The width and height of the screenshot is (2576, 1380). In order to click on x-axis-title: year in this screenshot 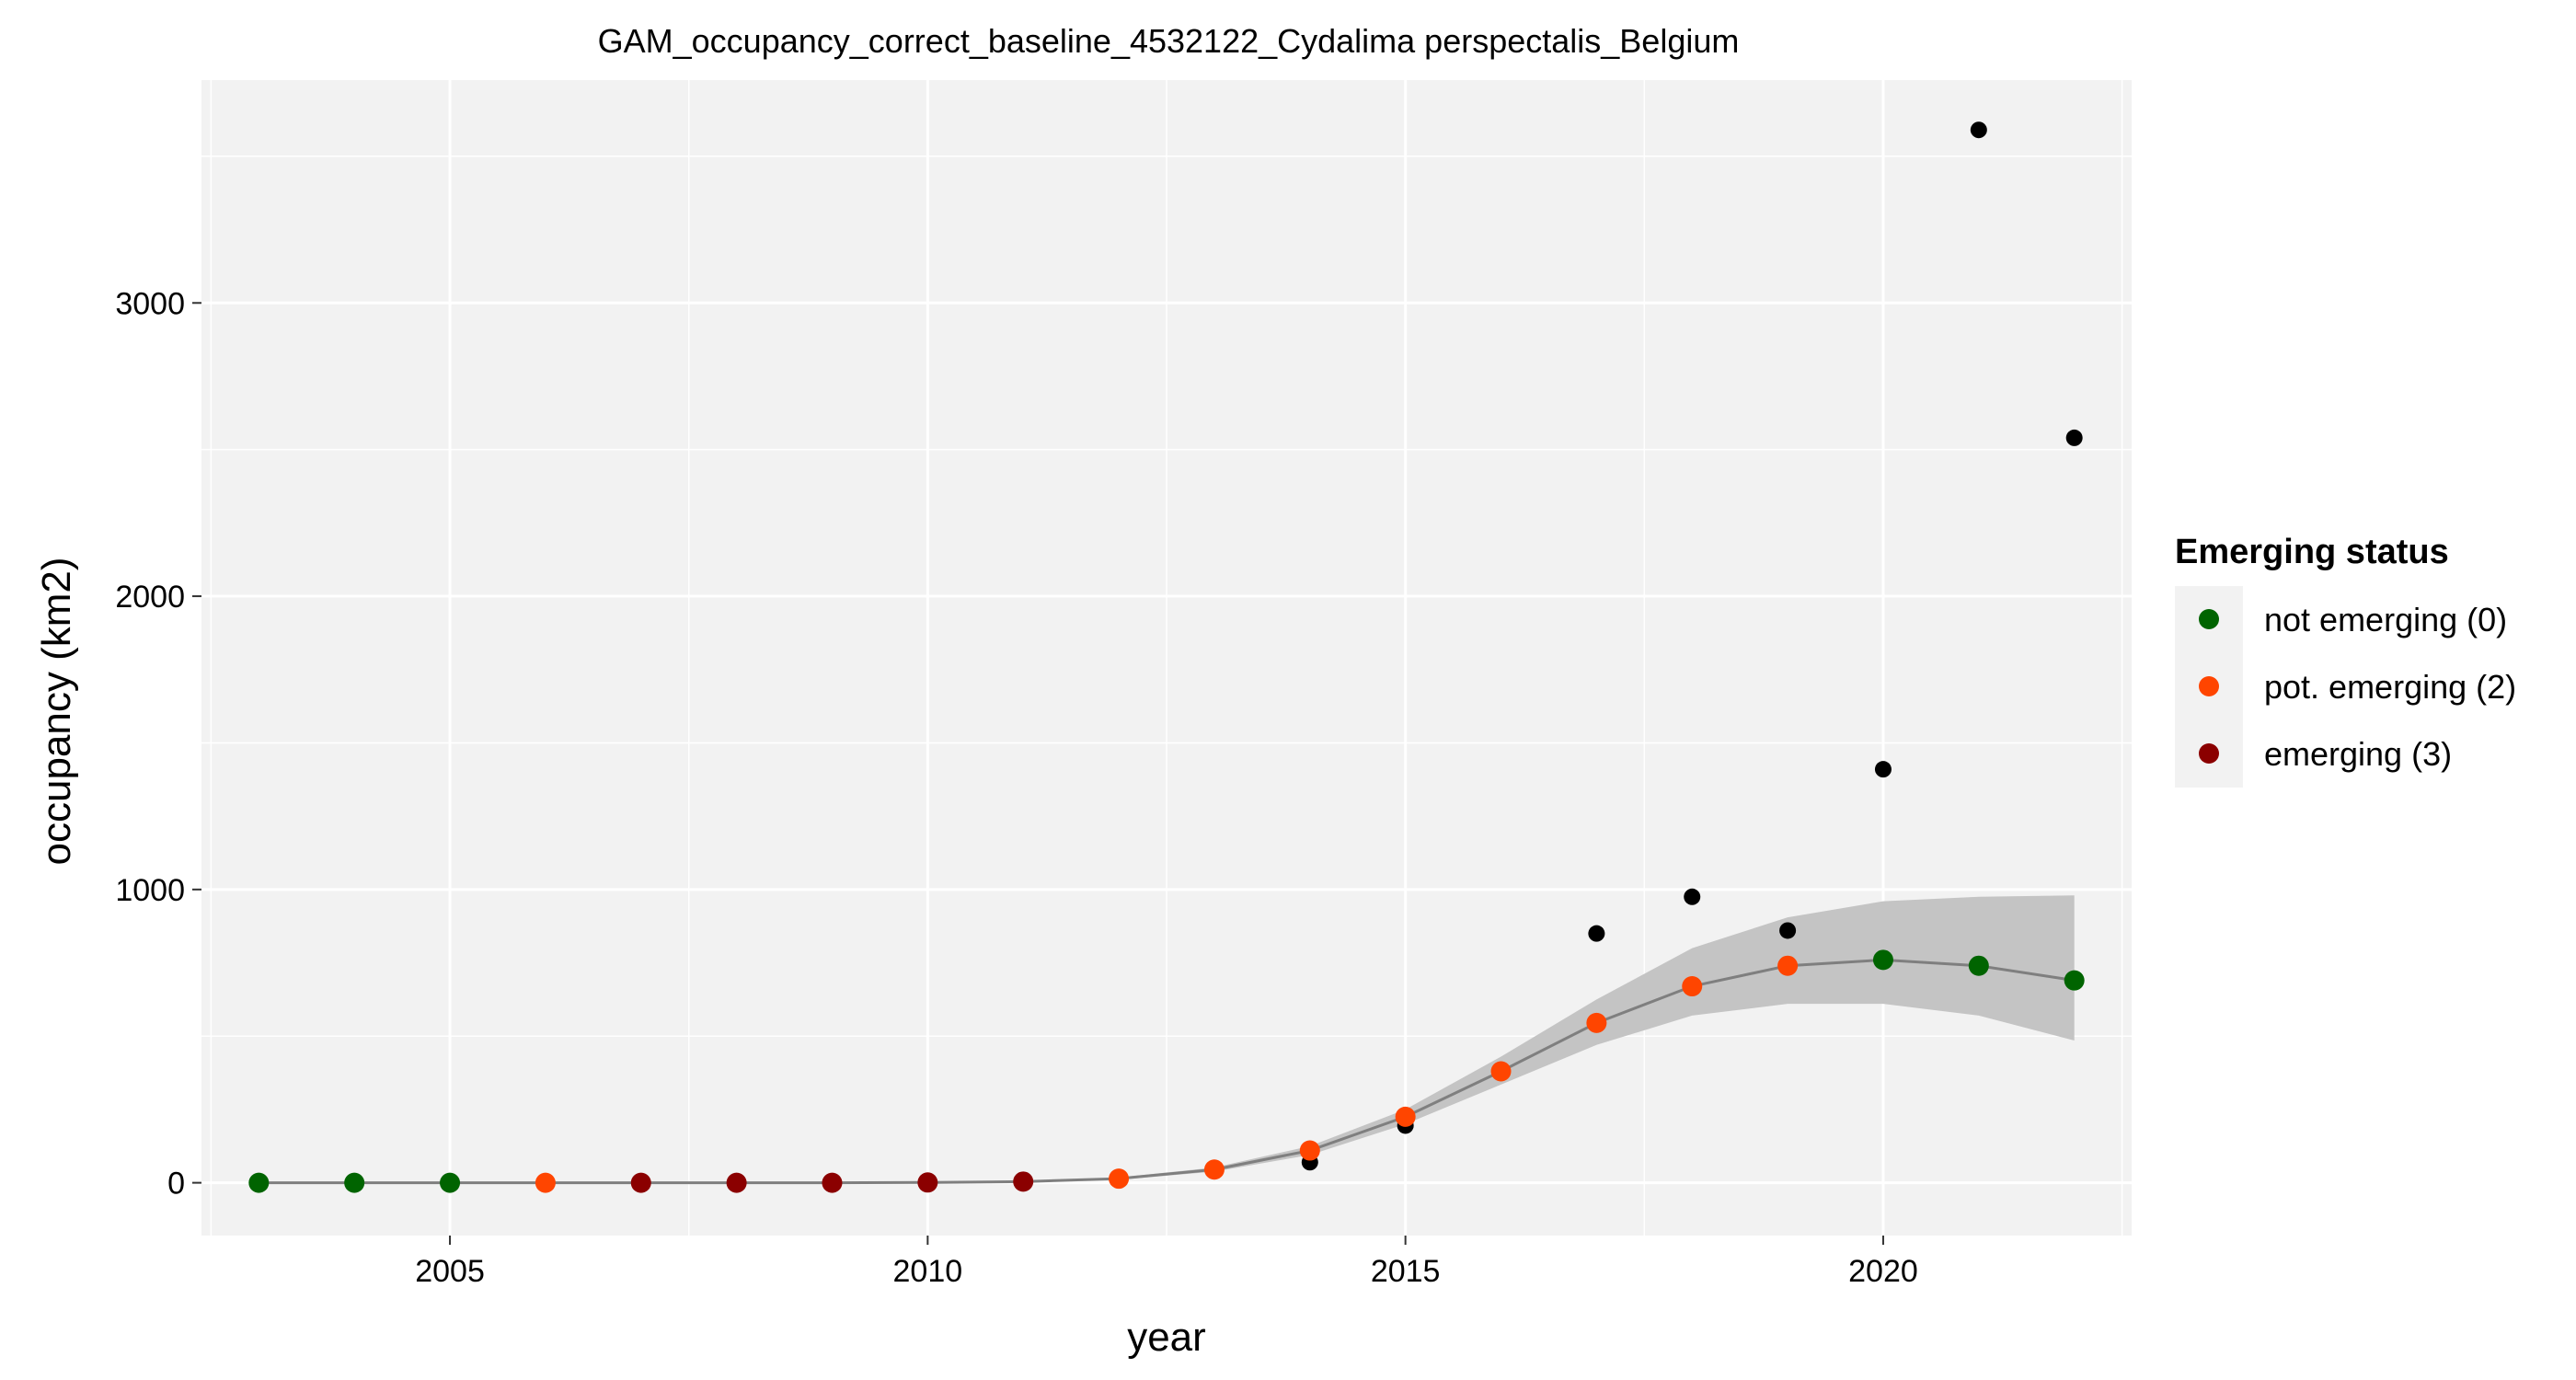, I will do `click(1166, 1337)`.